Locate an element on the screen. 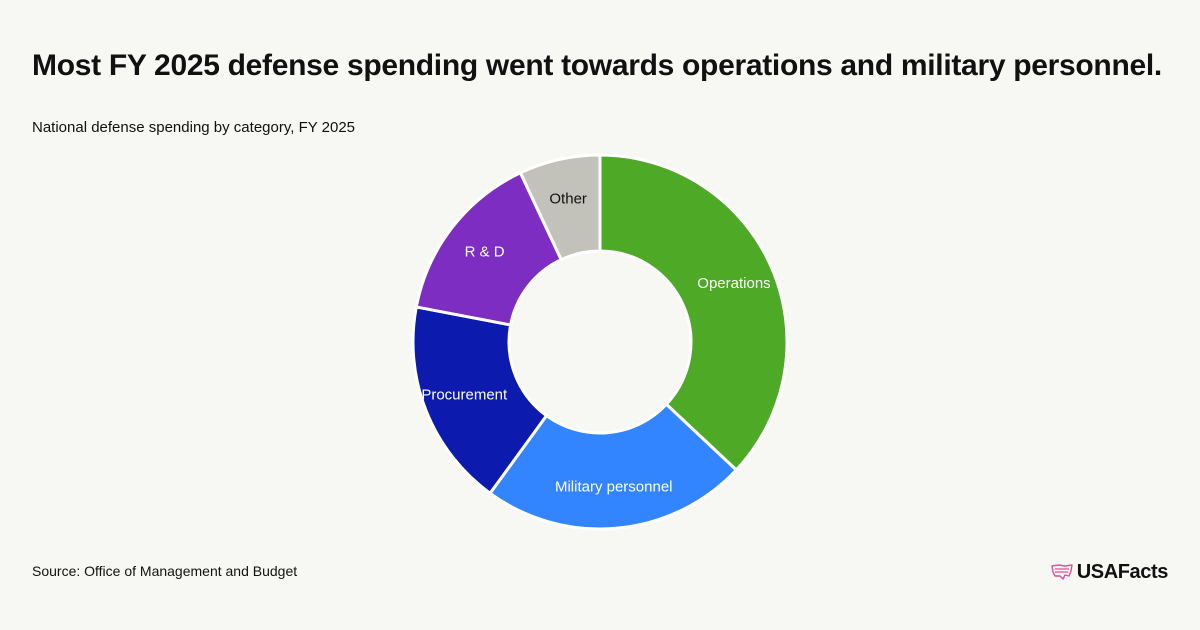 This screenshot has height=630, width=1200. slice-procurement is located at coordinates (480, 400).